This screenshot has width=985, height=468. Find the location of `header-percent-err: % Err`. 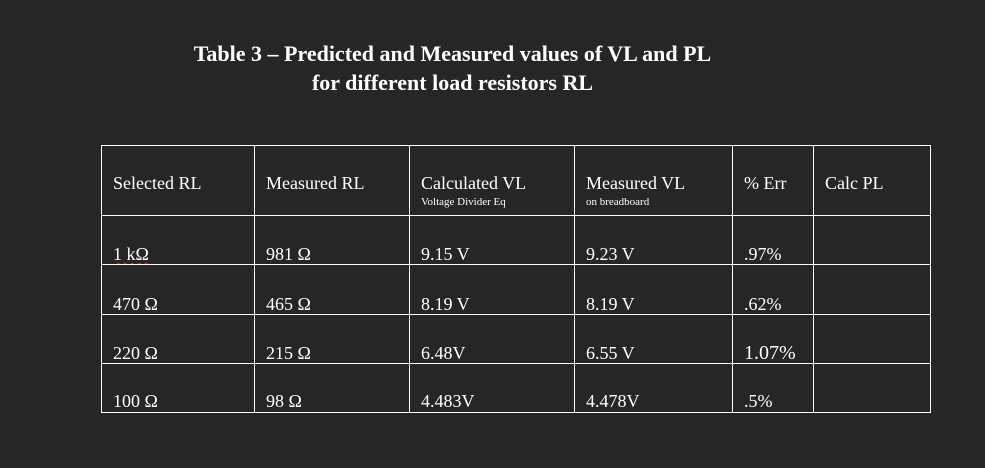

header-percent-err: % Err is located at coordinates (773, 180).